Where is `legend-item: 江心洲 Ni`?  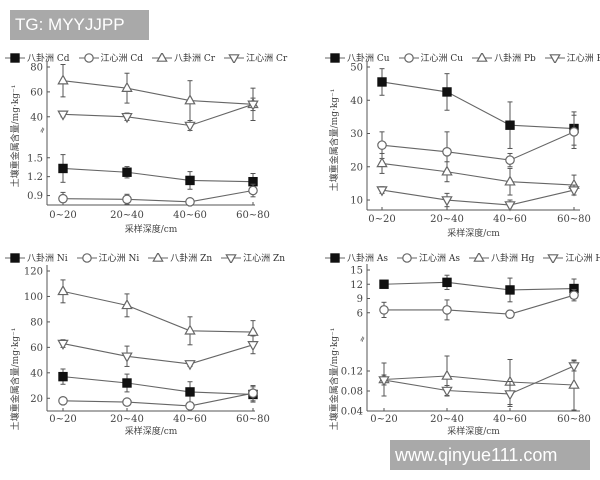 legend-item: 江心洲 Ni is located at coordinates (108, 257).